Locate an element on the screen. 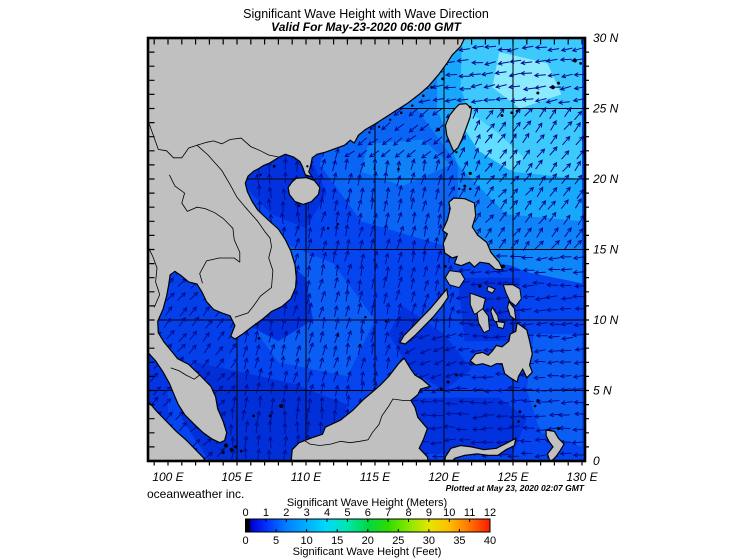 Image resolution: width=755 pixels, height=560 pixels. colorbar-meter-tick: 10 is located at coordinates (449, 513).